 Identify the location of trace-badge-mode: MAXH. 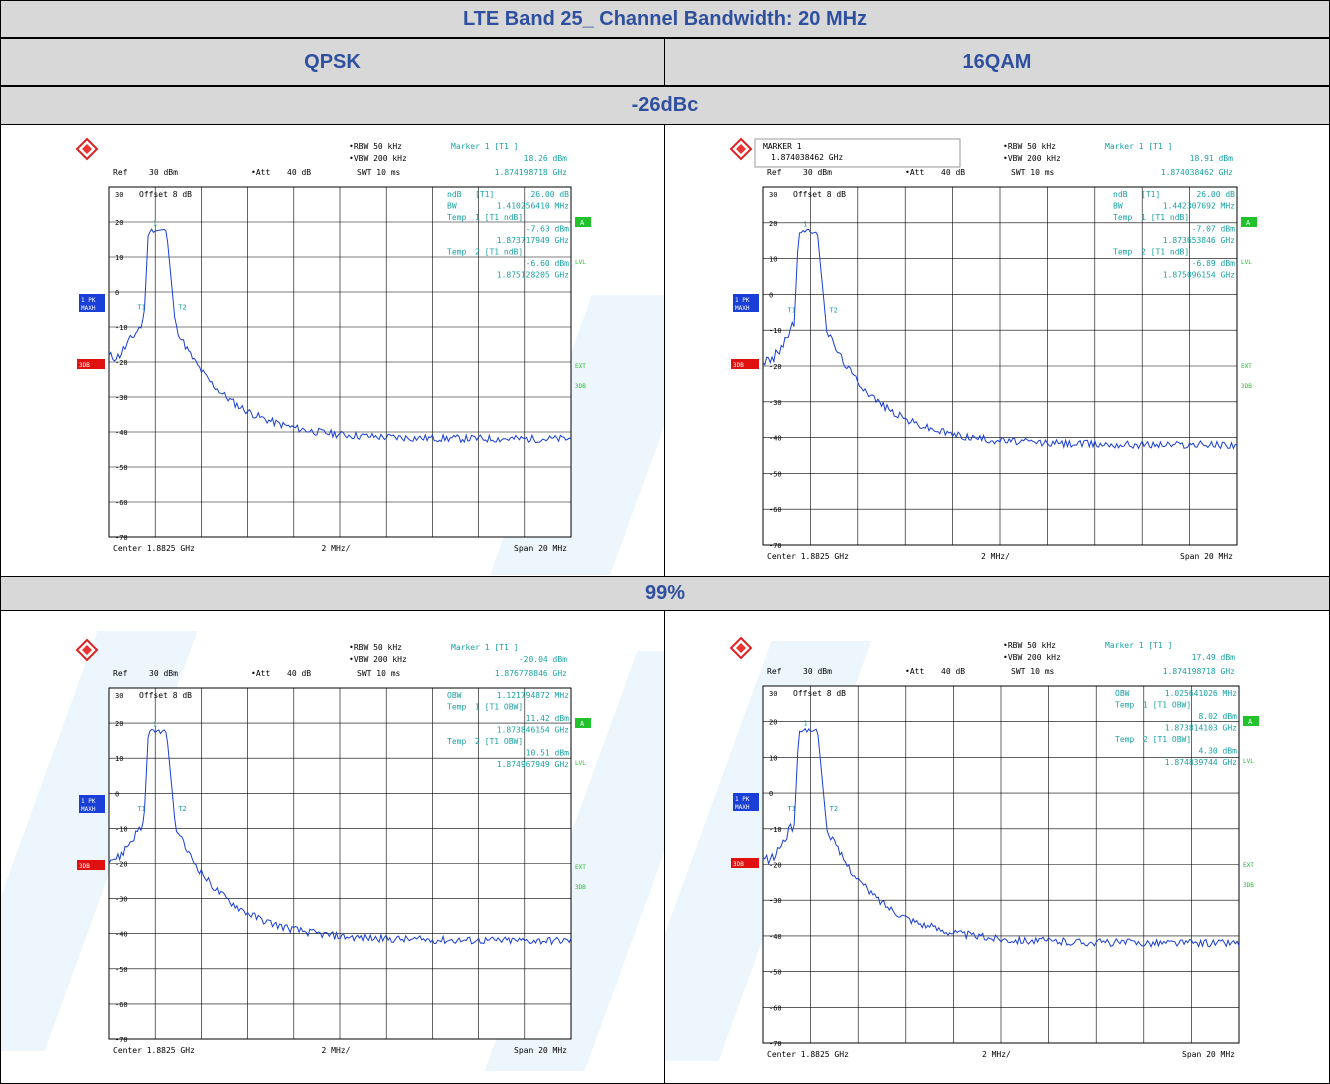
(88, 809).